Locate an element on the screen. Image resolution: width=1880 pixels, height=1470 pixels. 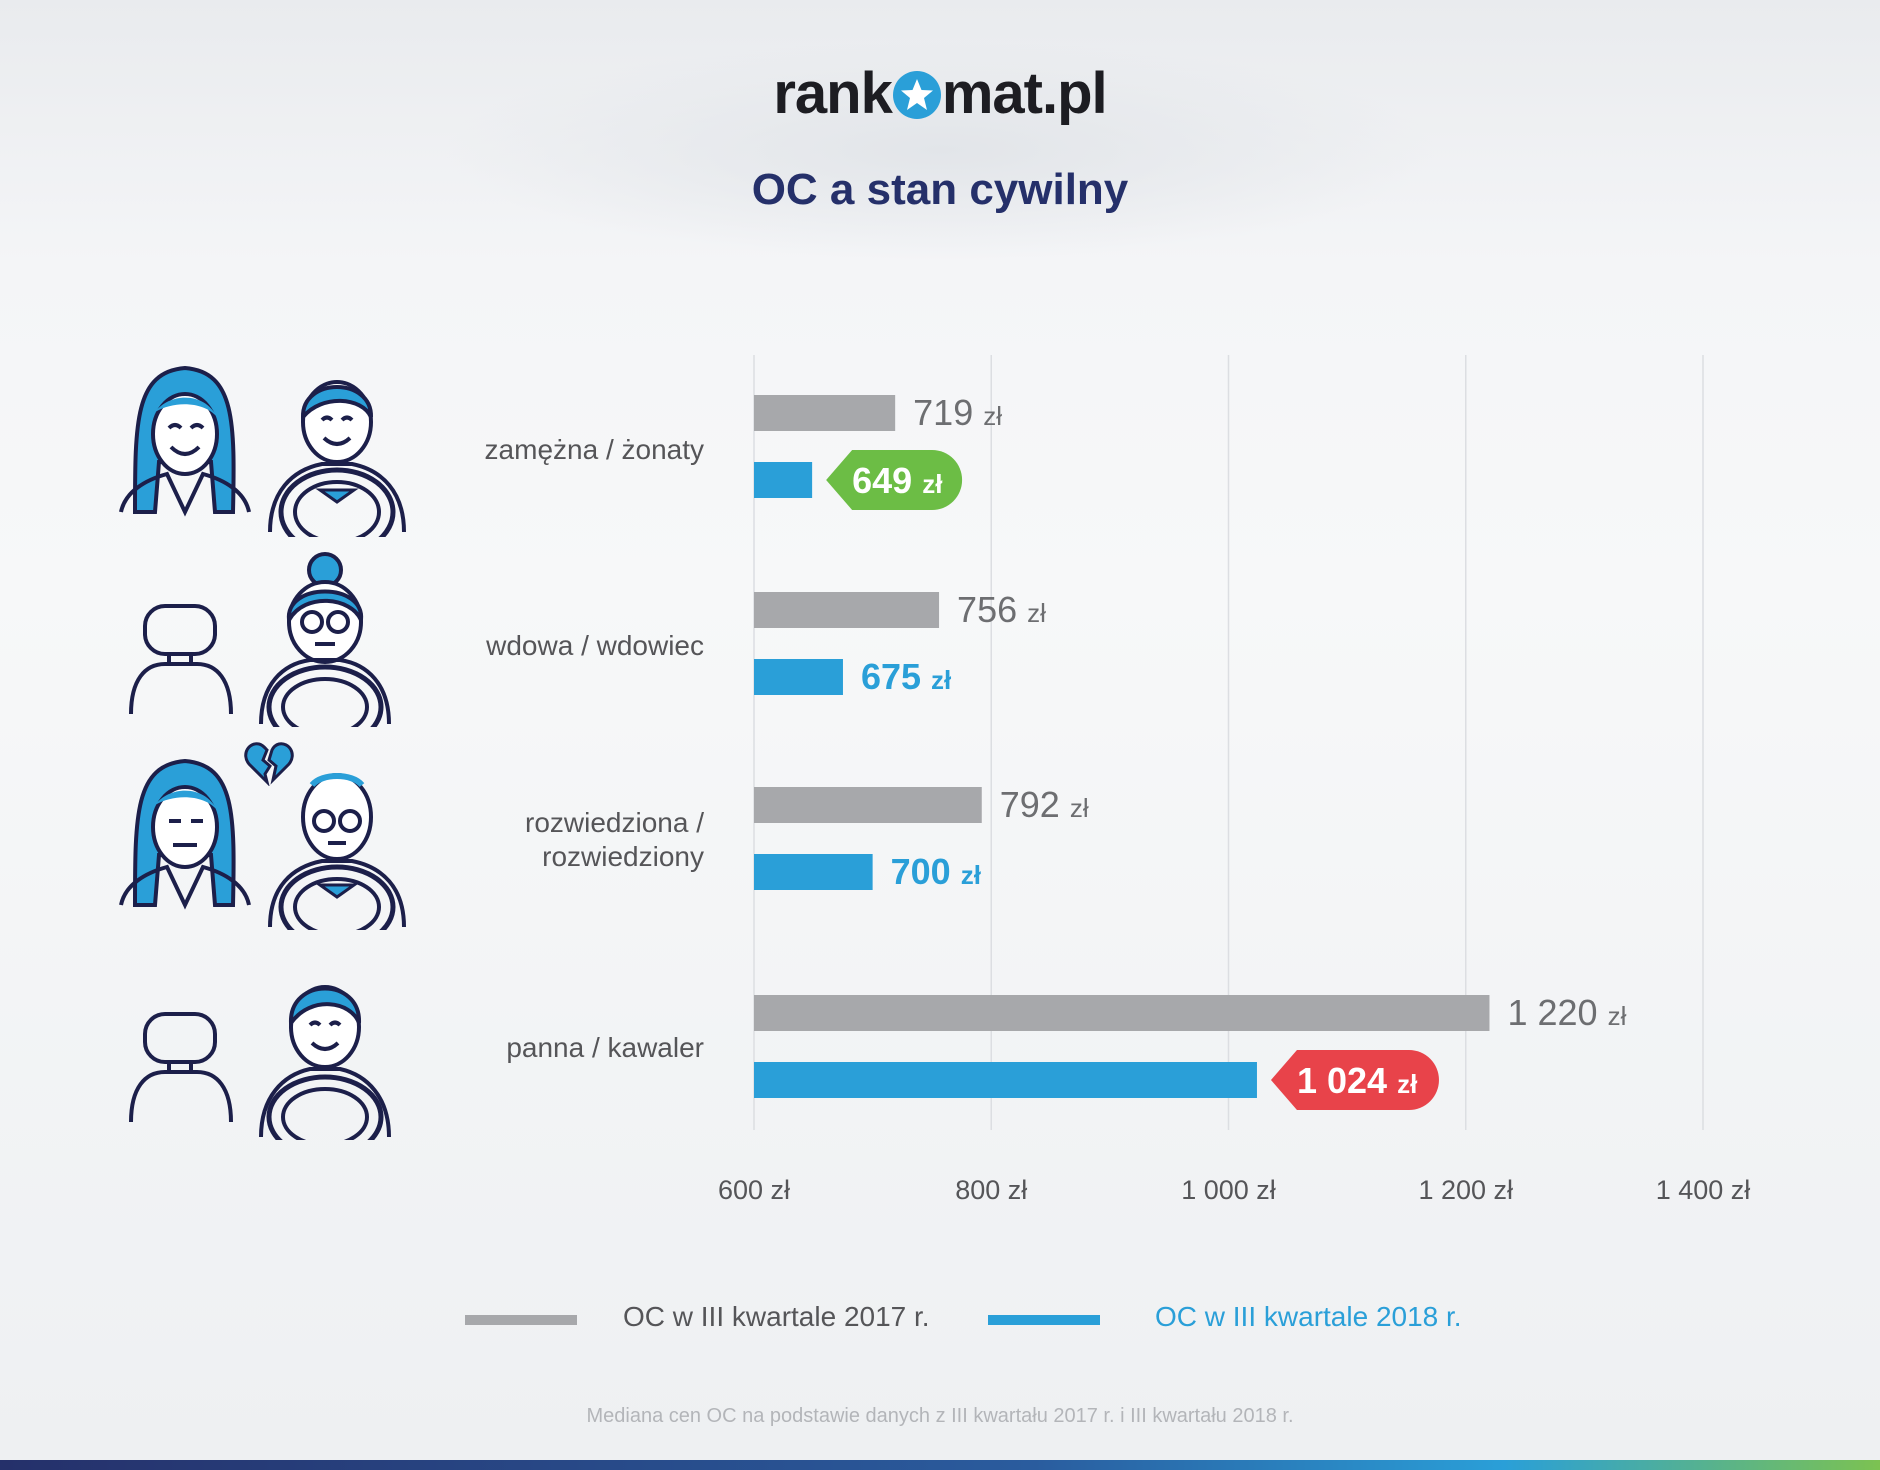
broken-heart-icon is located at coordinates (269, 764).